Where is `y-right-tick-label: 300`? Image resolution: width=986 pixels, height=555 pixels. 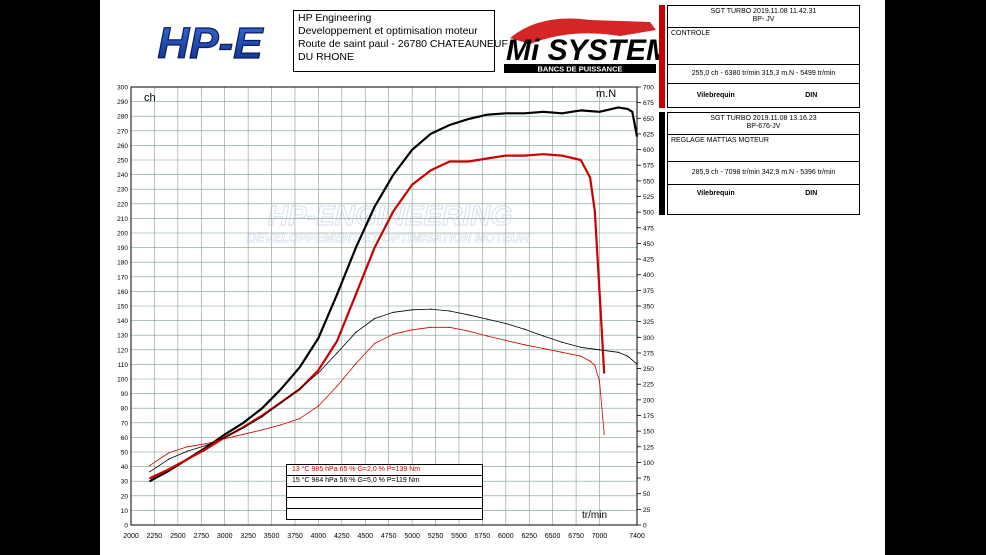 y-right-tick-label: 300 is located at coordinates (648, 338).